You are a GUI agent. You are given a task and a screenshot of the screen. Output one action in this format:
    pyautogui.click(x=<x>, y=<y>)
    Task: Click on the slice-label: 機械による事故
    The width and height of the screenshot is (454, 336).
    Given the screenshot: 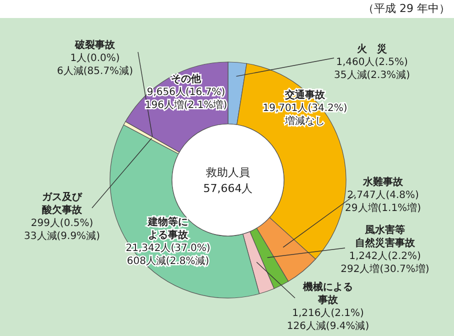 What is the action you would take?
    pyautogui.click(x=327, y=293)
    